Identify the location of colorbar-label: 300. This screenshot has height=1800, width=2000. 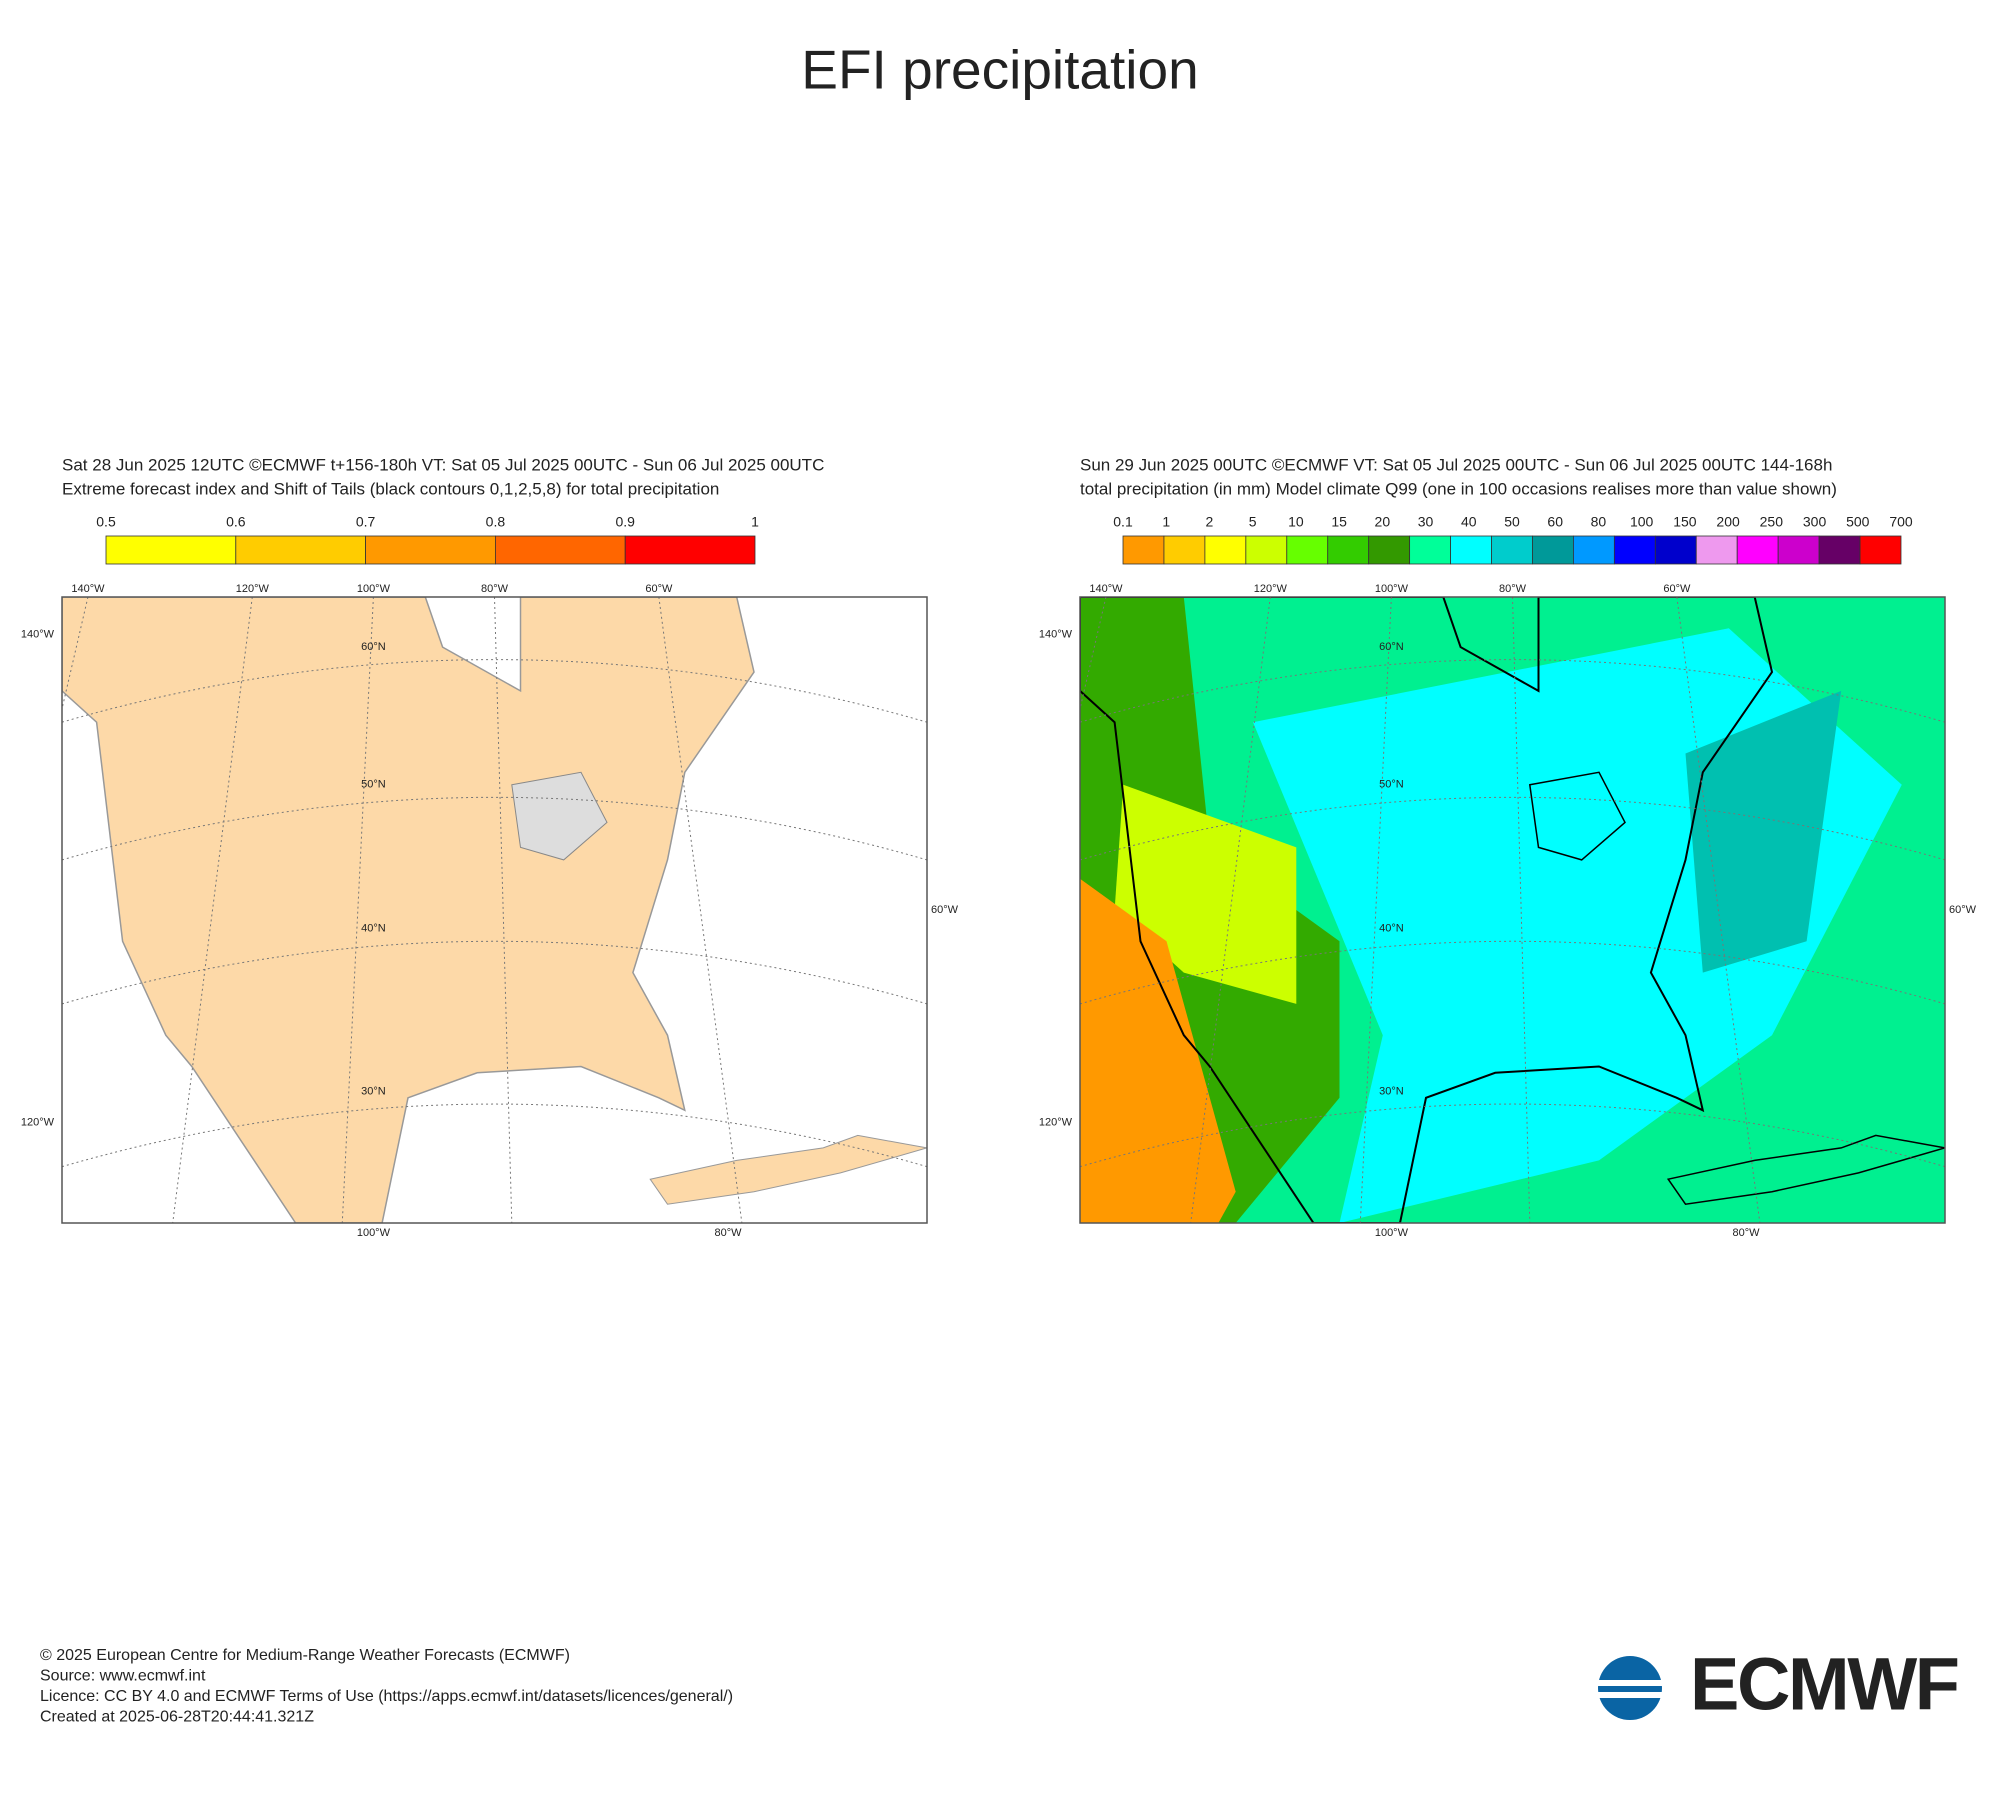
(1815, 522).